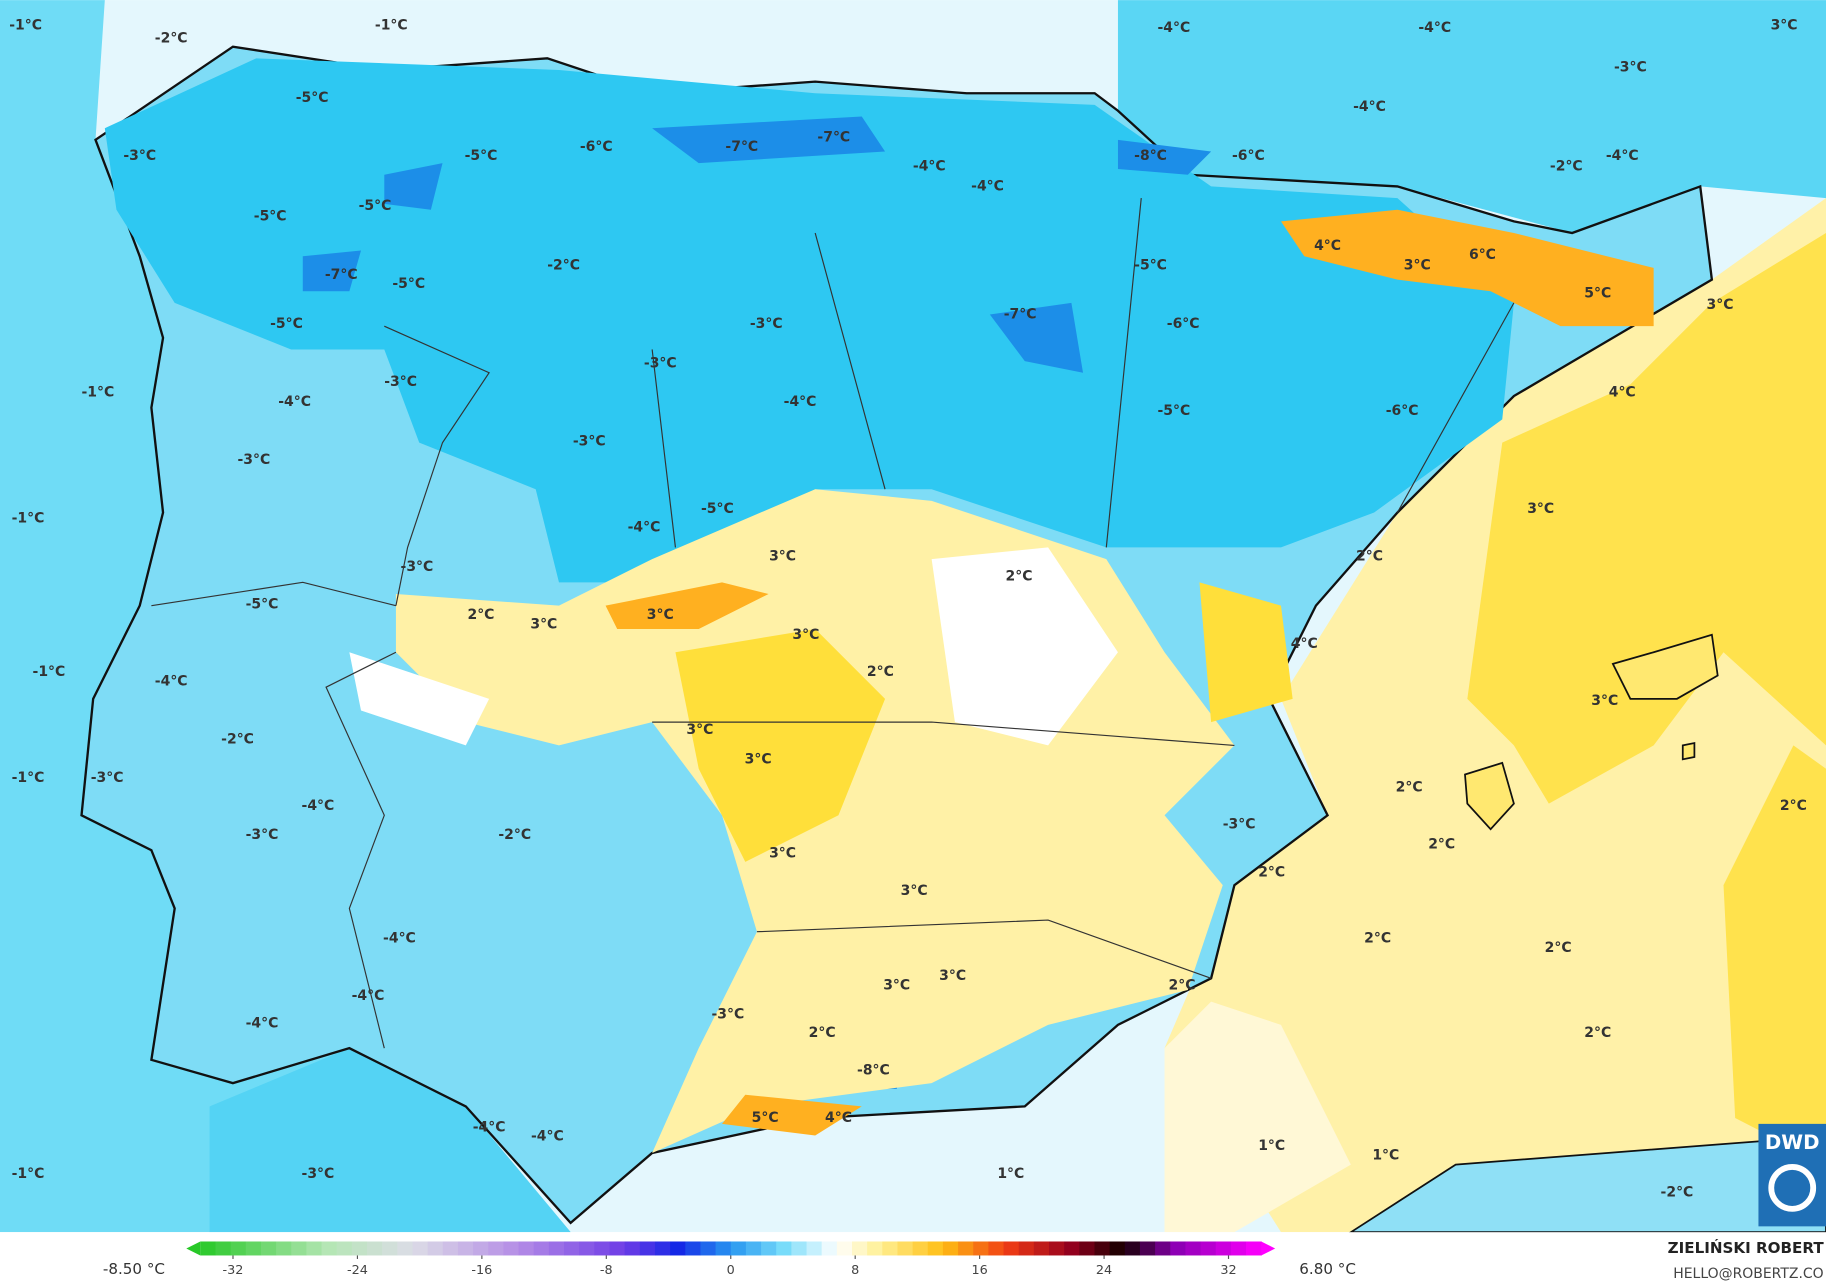 This screenshot has width=1826, height=1287. I want to click on colorbar-tick-label: -24, so click(357, 1270).